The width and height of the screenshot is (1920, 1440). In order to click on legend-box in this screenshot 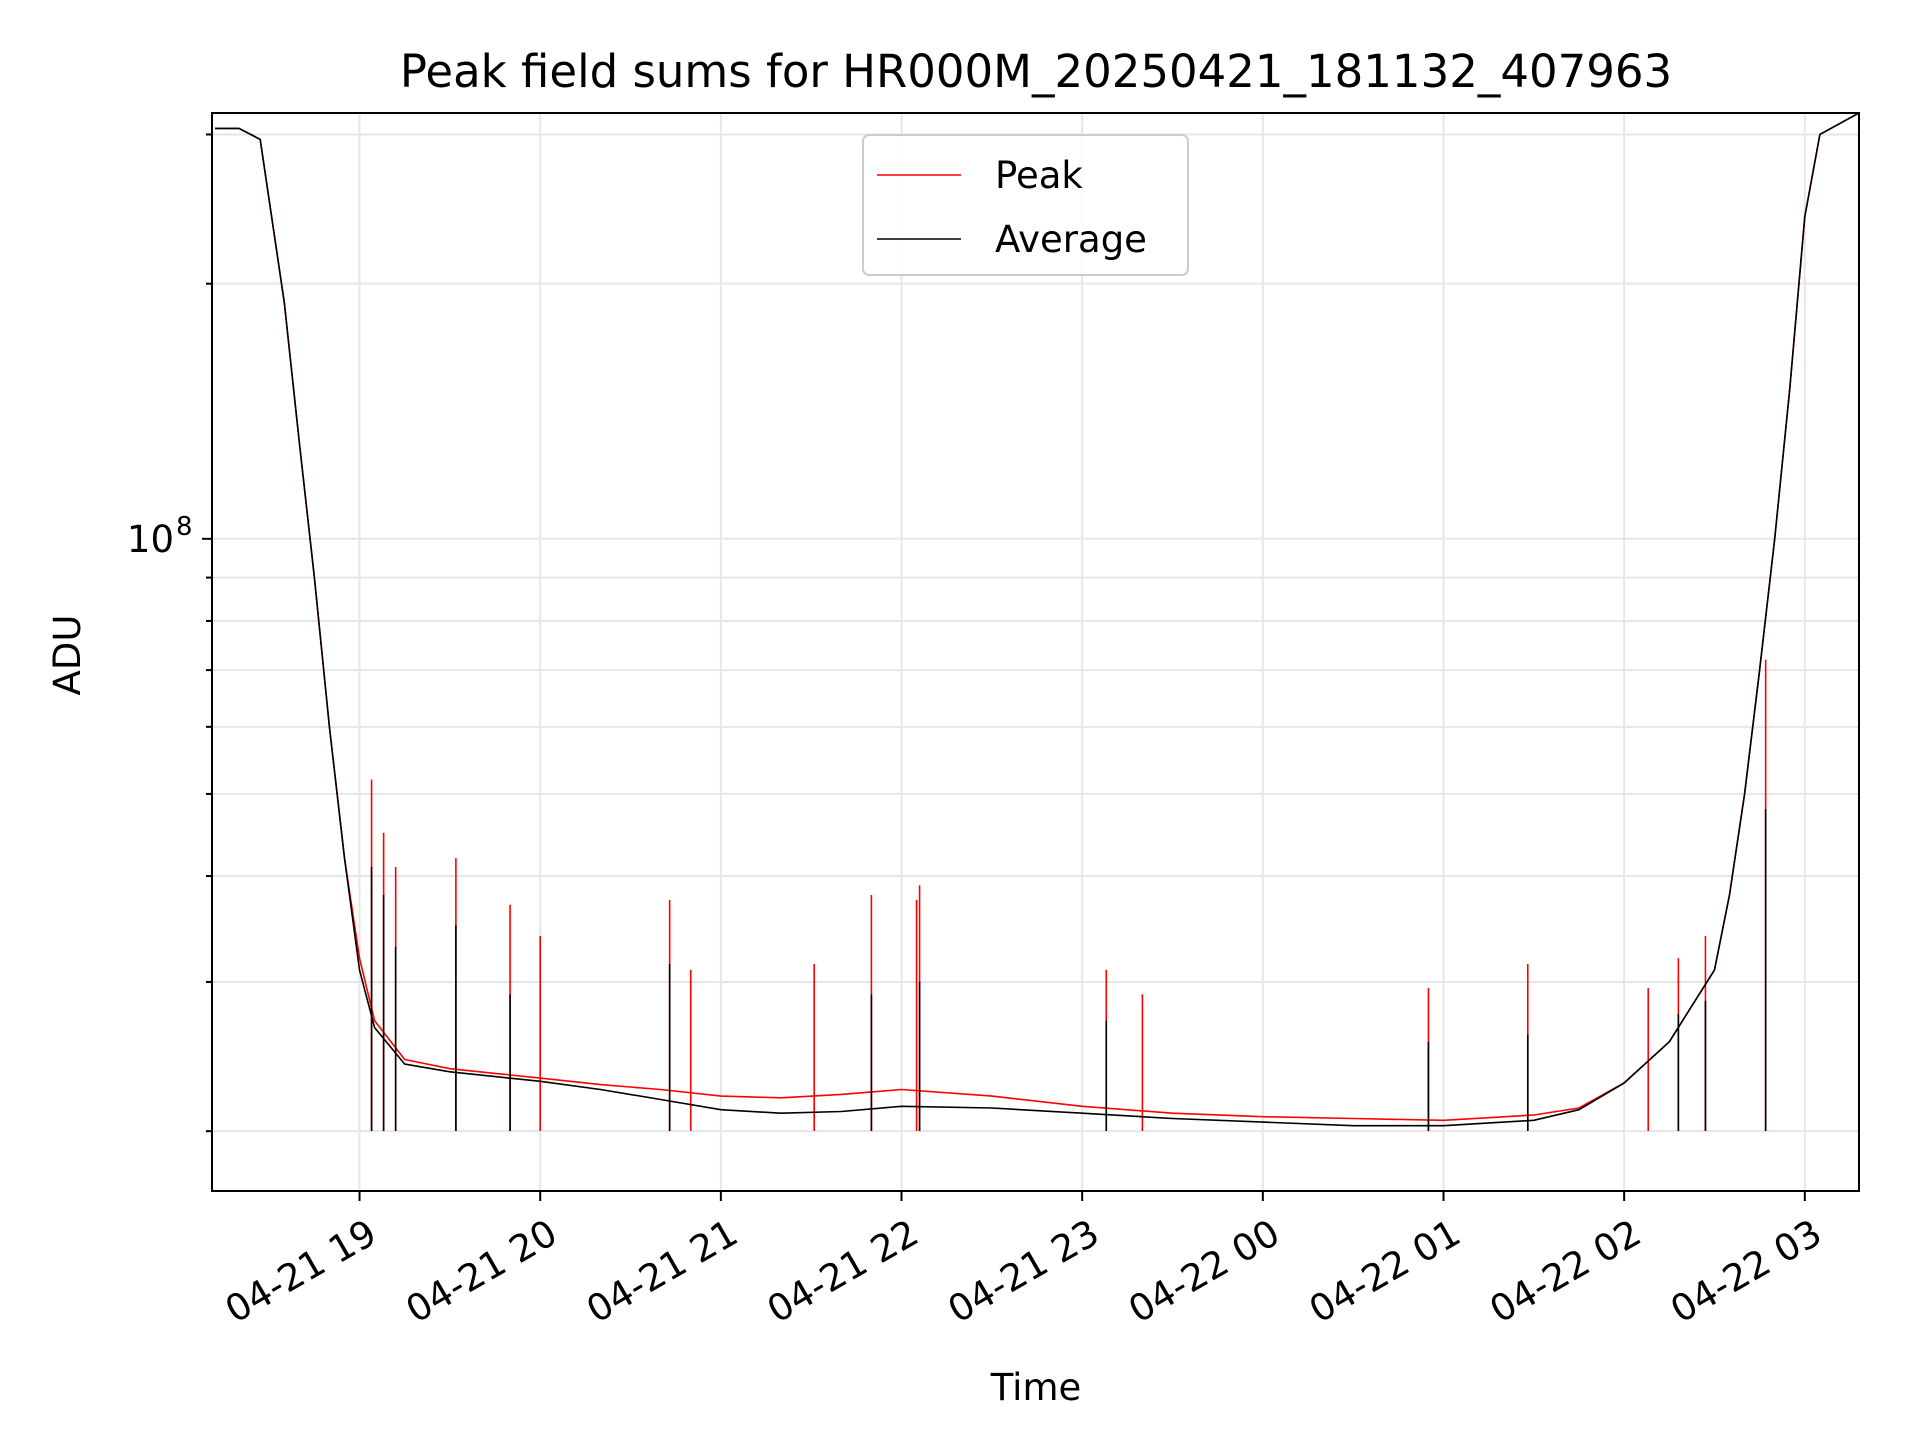, I will do `click(1025, 205)`.